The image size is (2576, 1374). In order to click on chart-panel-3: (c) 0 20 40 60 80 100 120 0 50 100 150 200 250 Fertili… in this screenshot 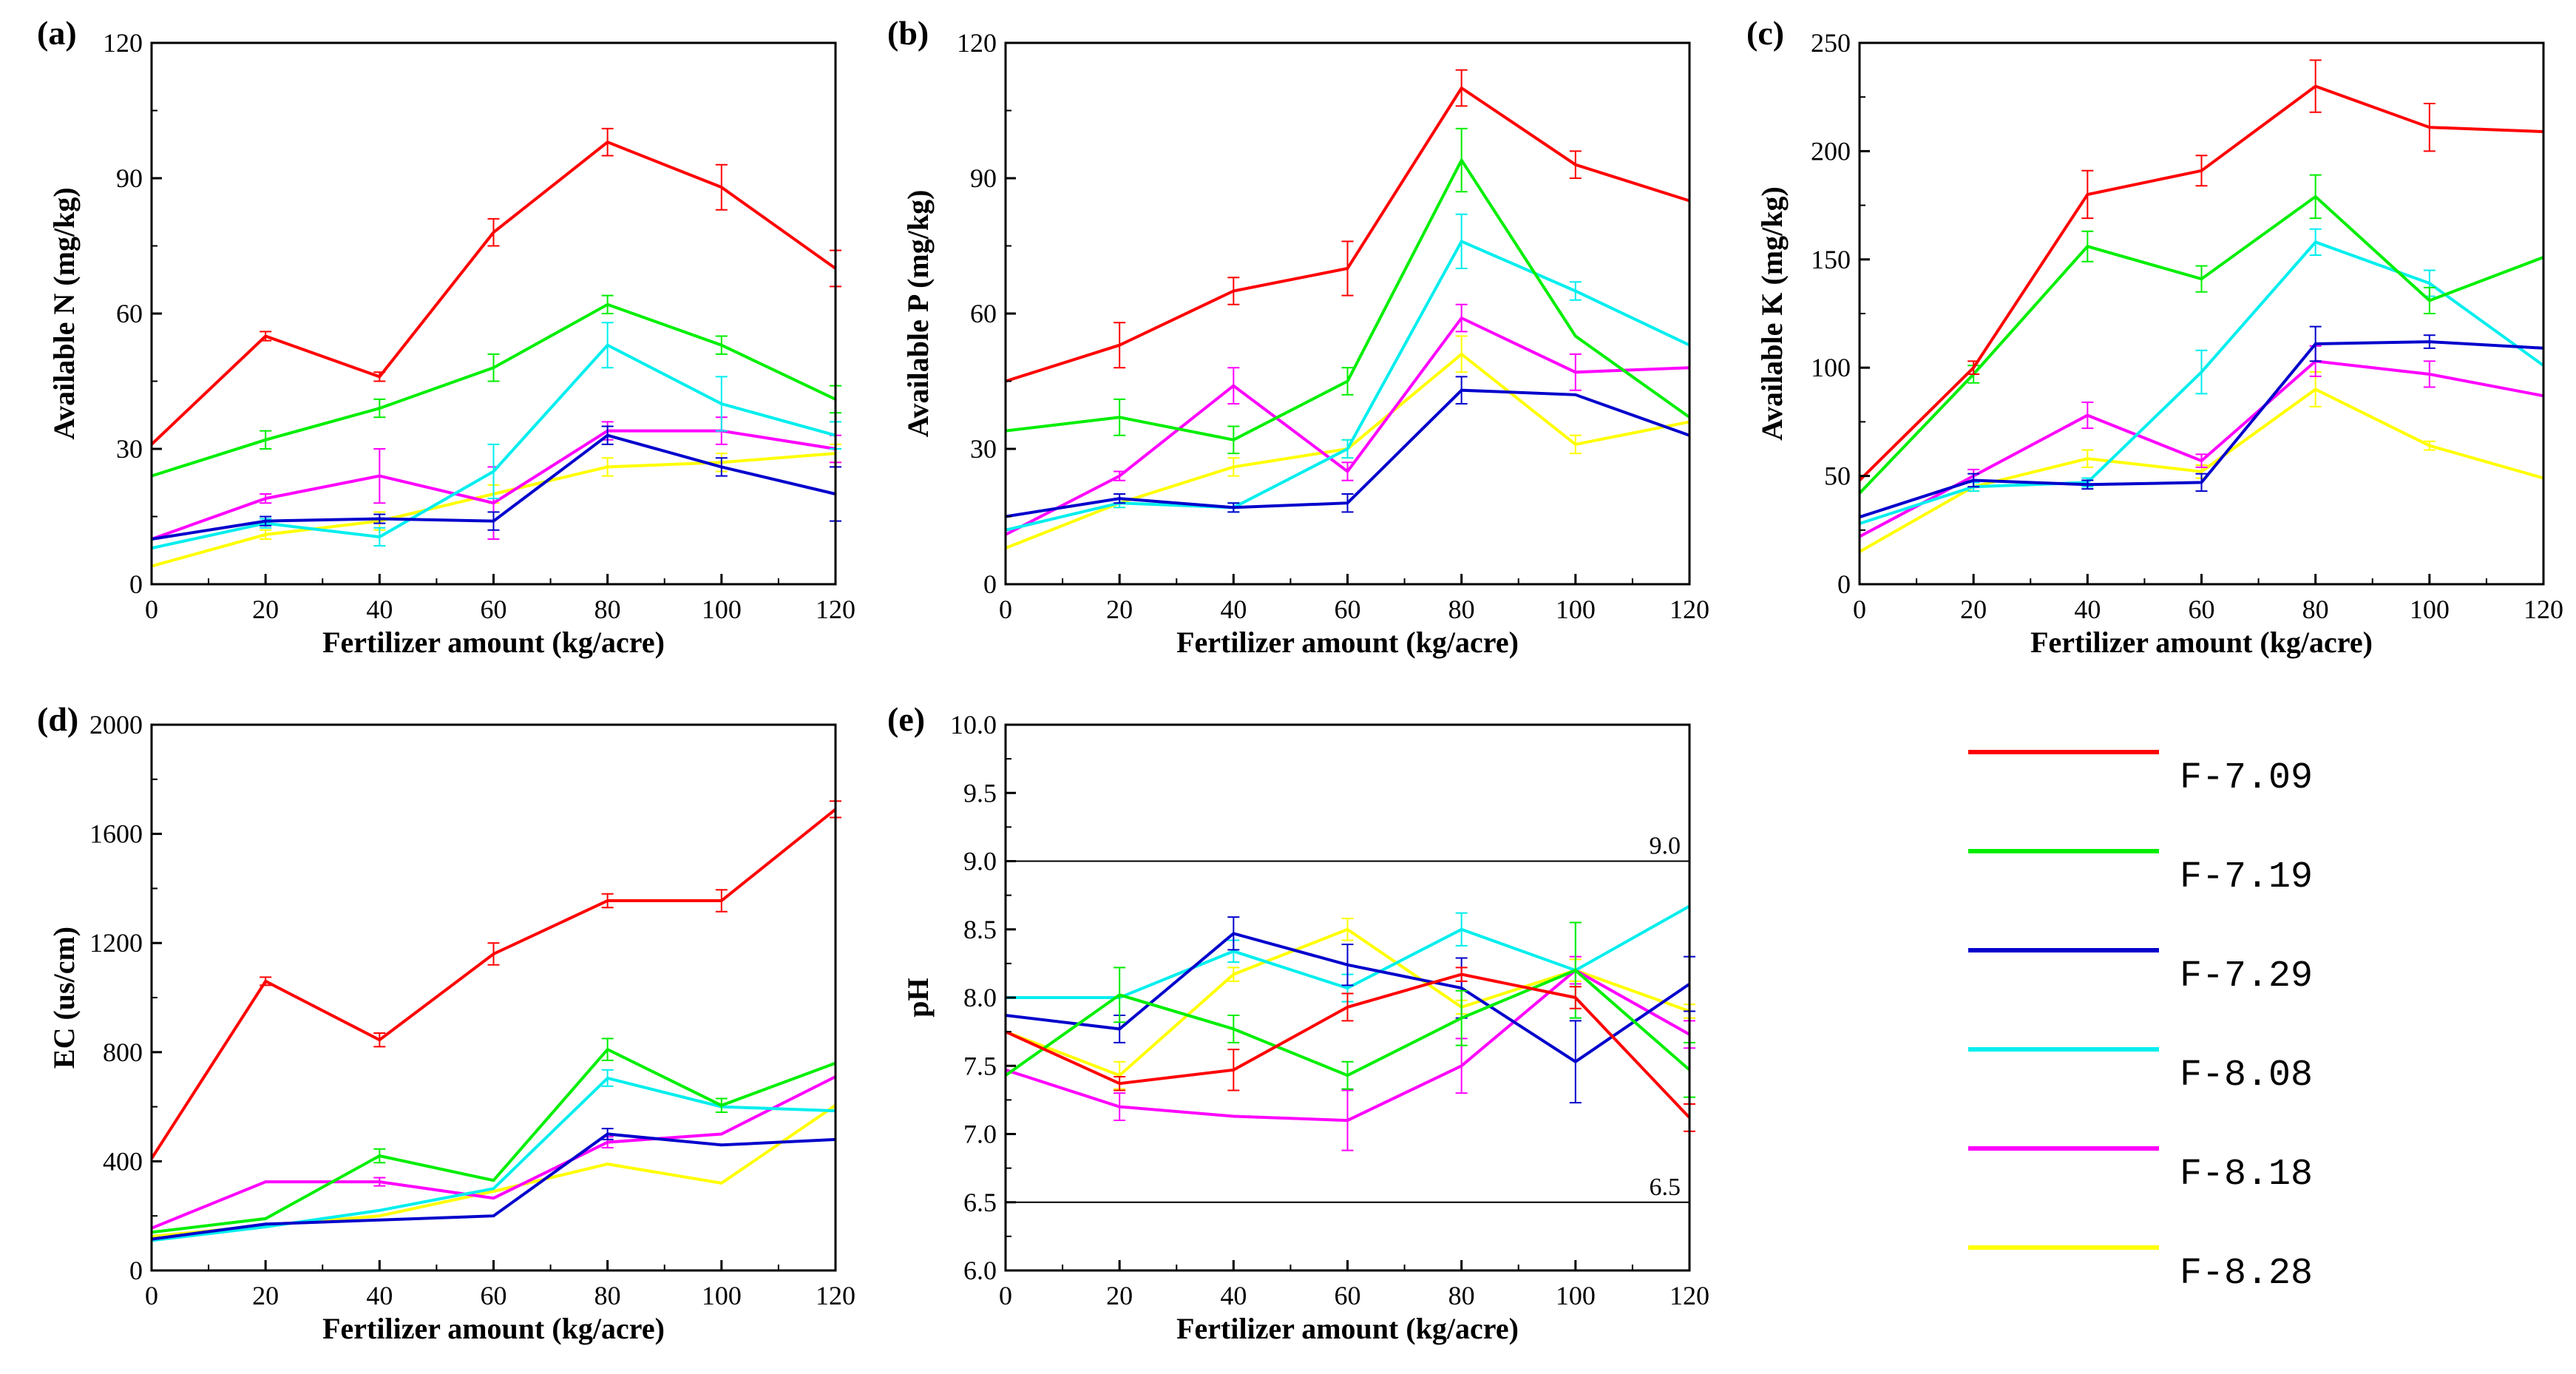, I will do `click(2154, 336)`.